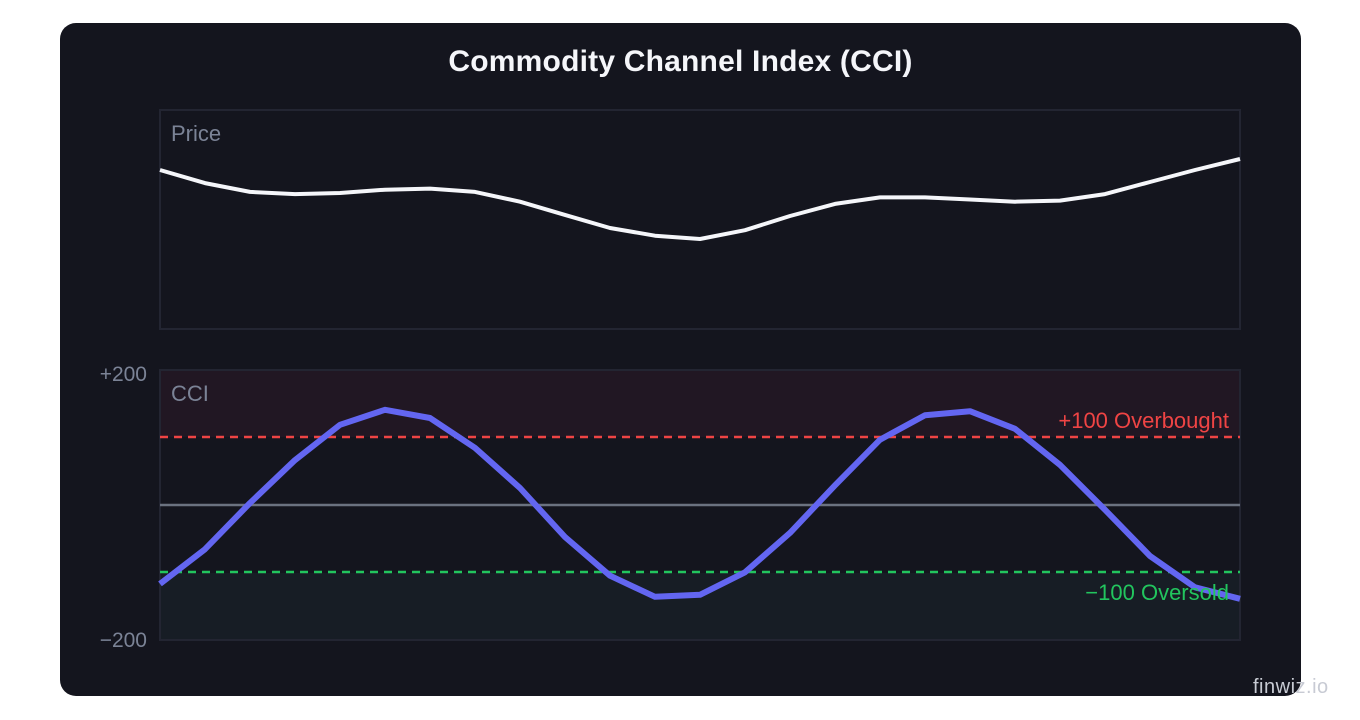 Image resolution: width=1360 pixels, height=720 pixels. What do you see at coordinates (123, 374) in the screenshot?
I see `y-axis-top-label: +200` at bounding box center [123, 374].